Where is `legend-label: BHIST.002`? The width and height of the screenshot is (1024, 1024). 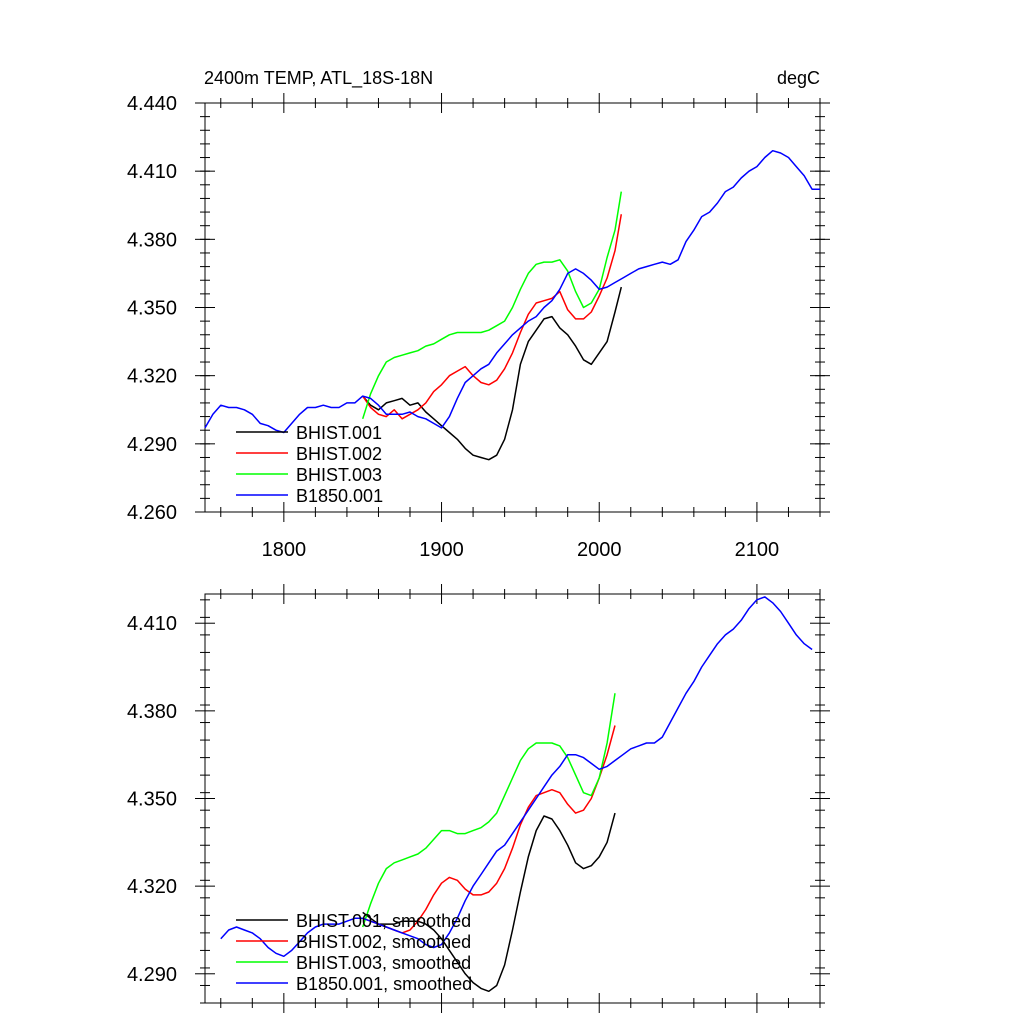
legend-label: BHIST.002 is located at coordinates (339, 454).